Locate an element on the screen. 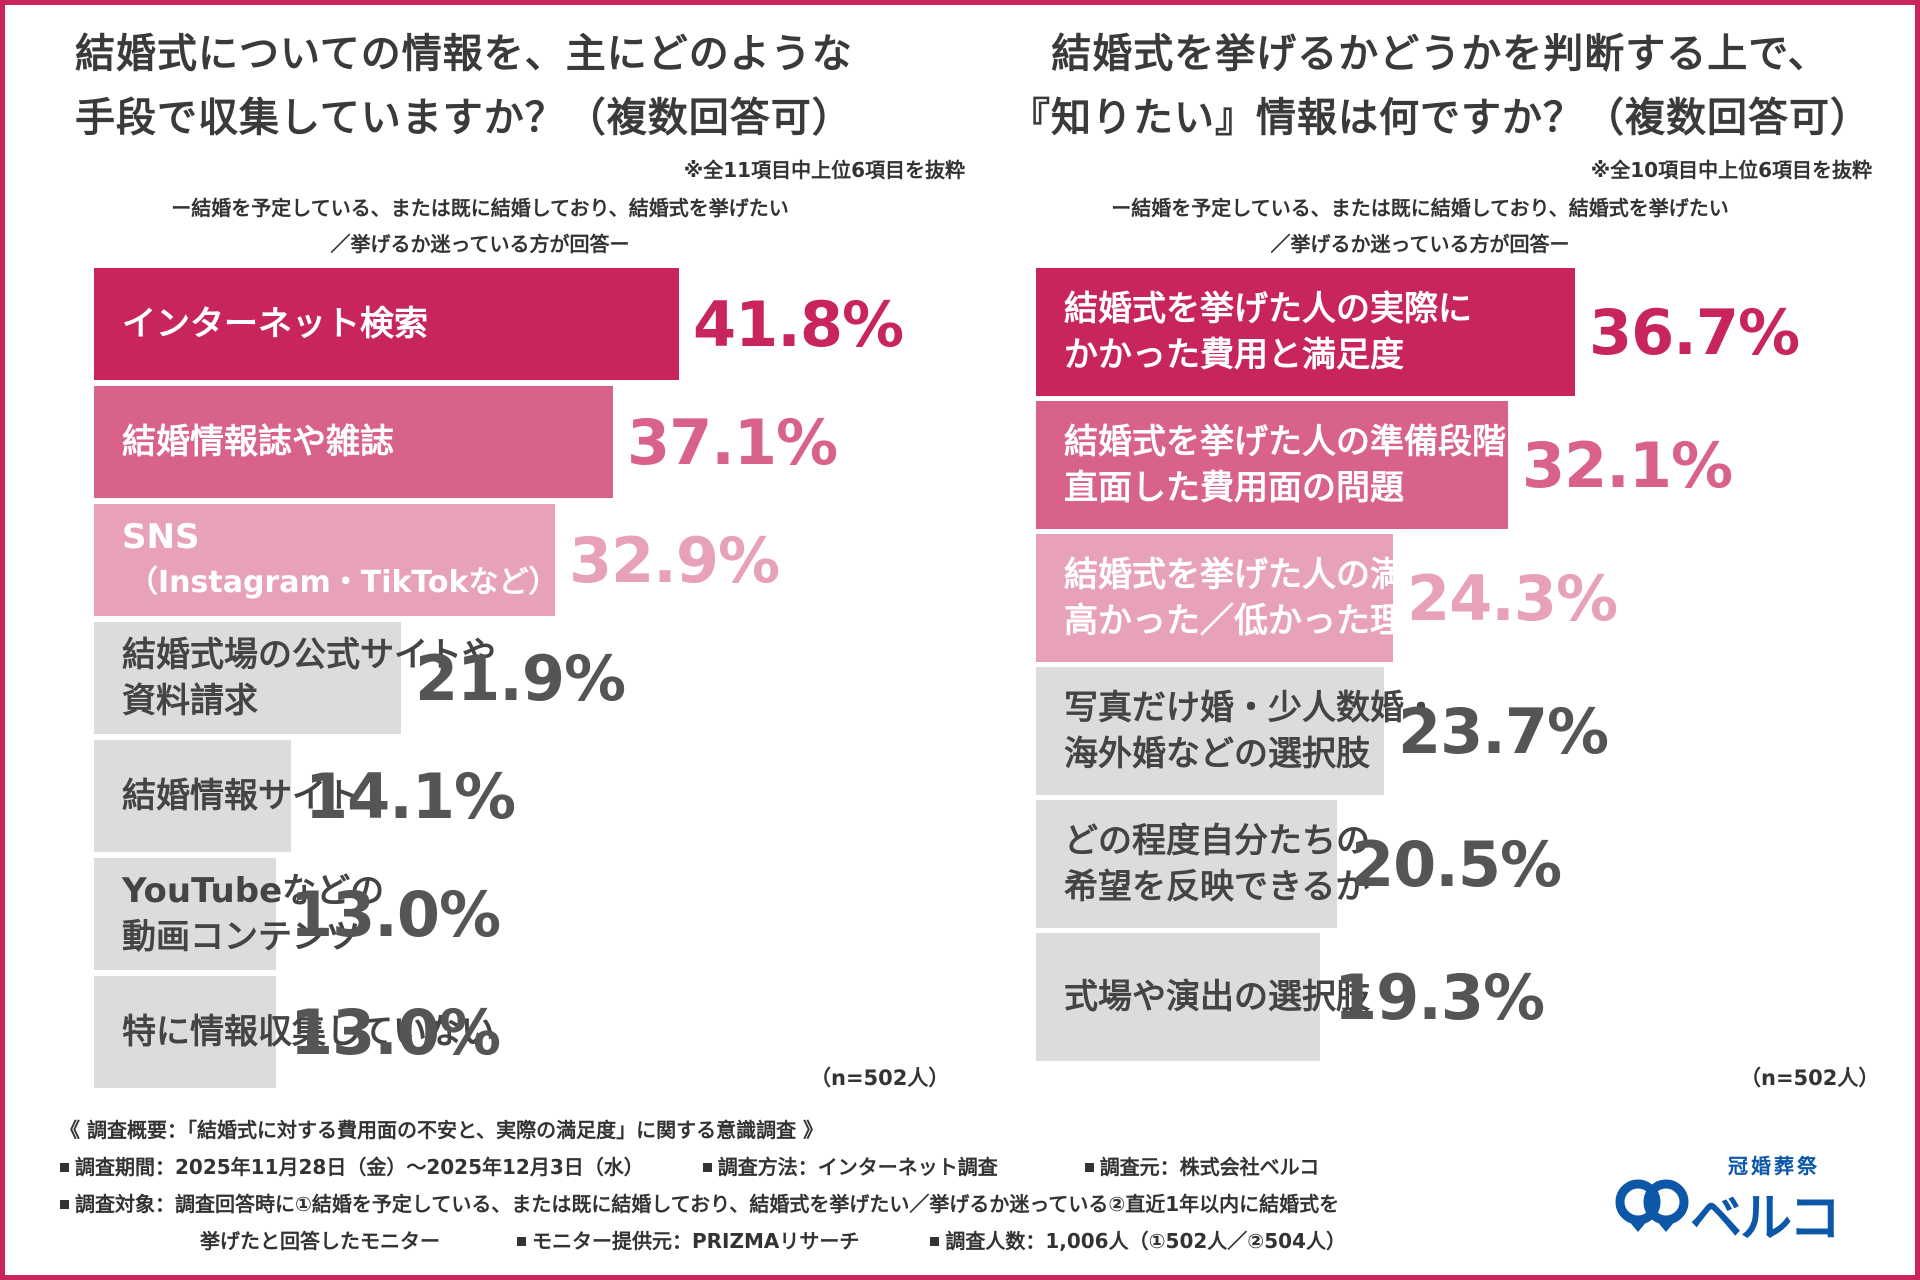  bar-row: どの程度自分たちの 希望を反映できるか 20.5% is located at coordinates (1446, 864).